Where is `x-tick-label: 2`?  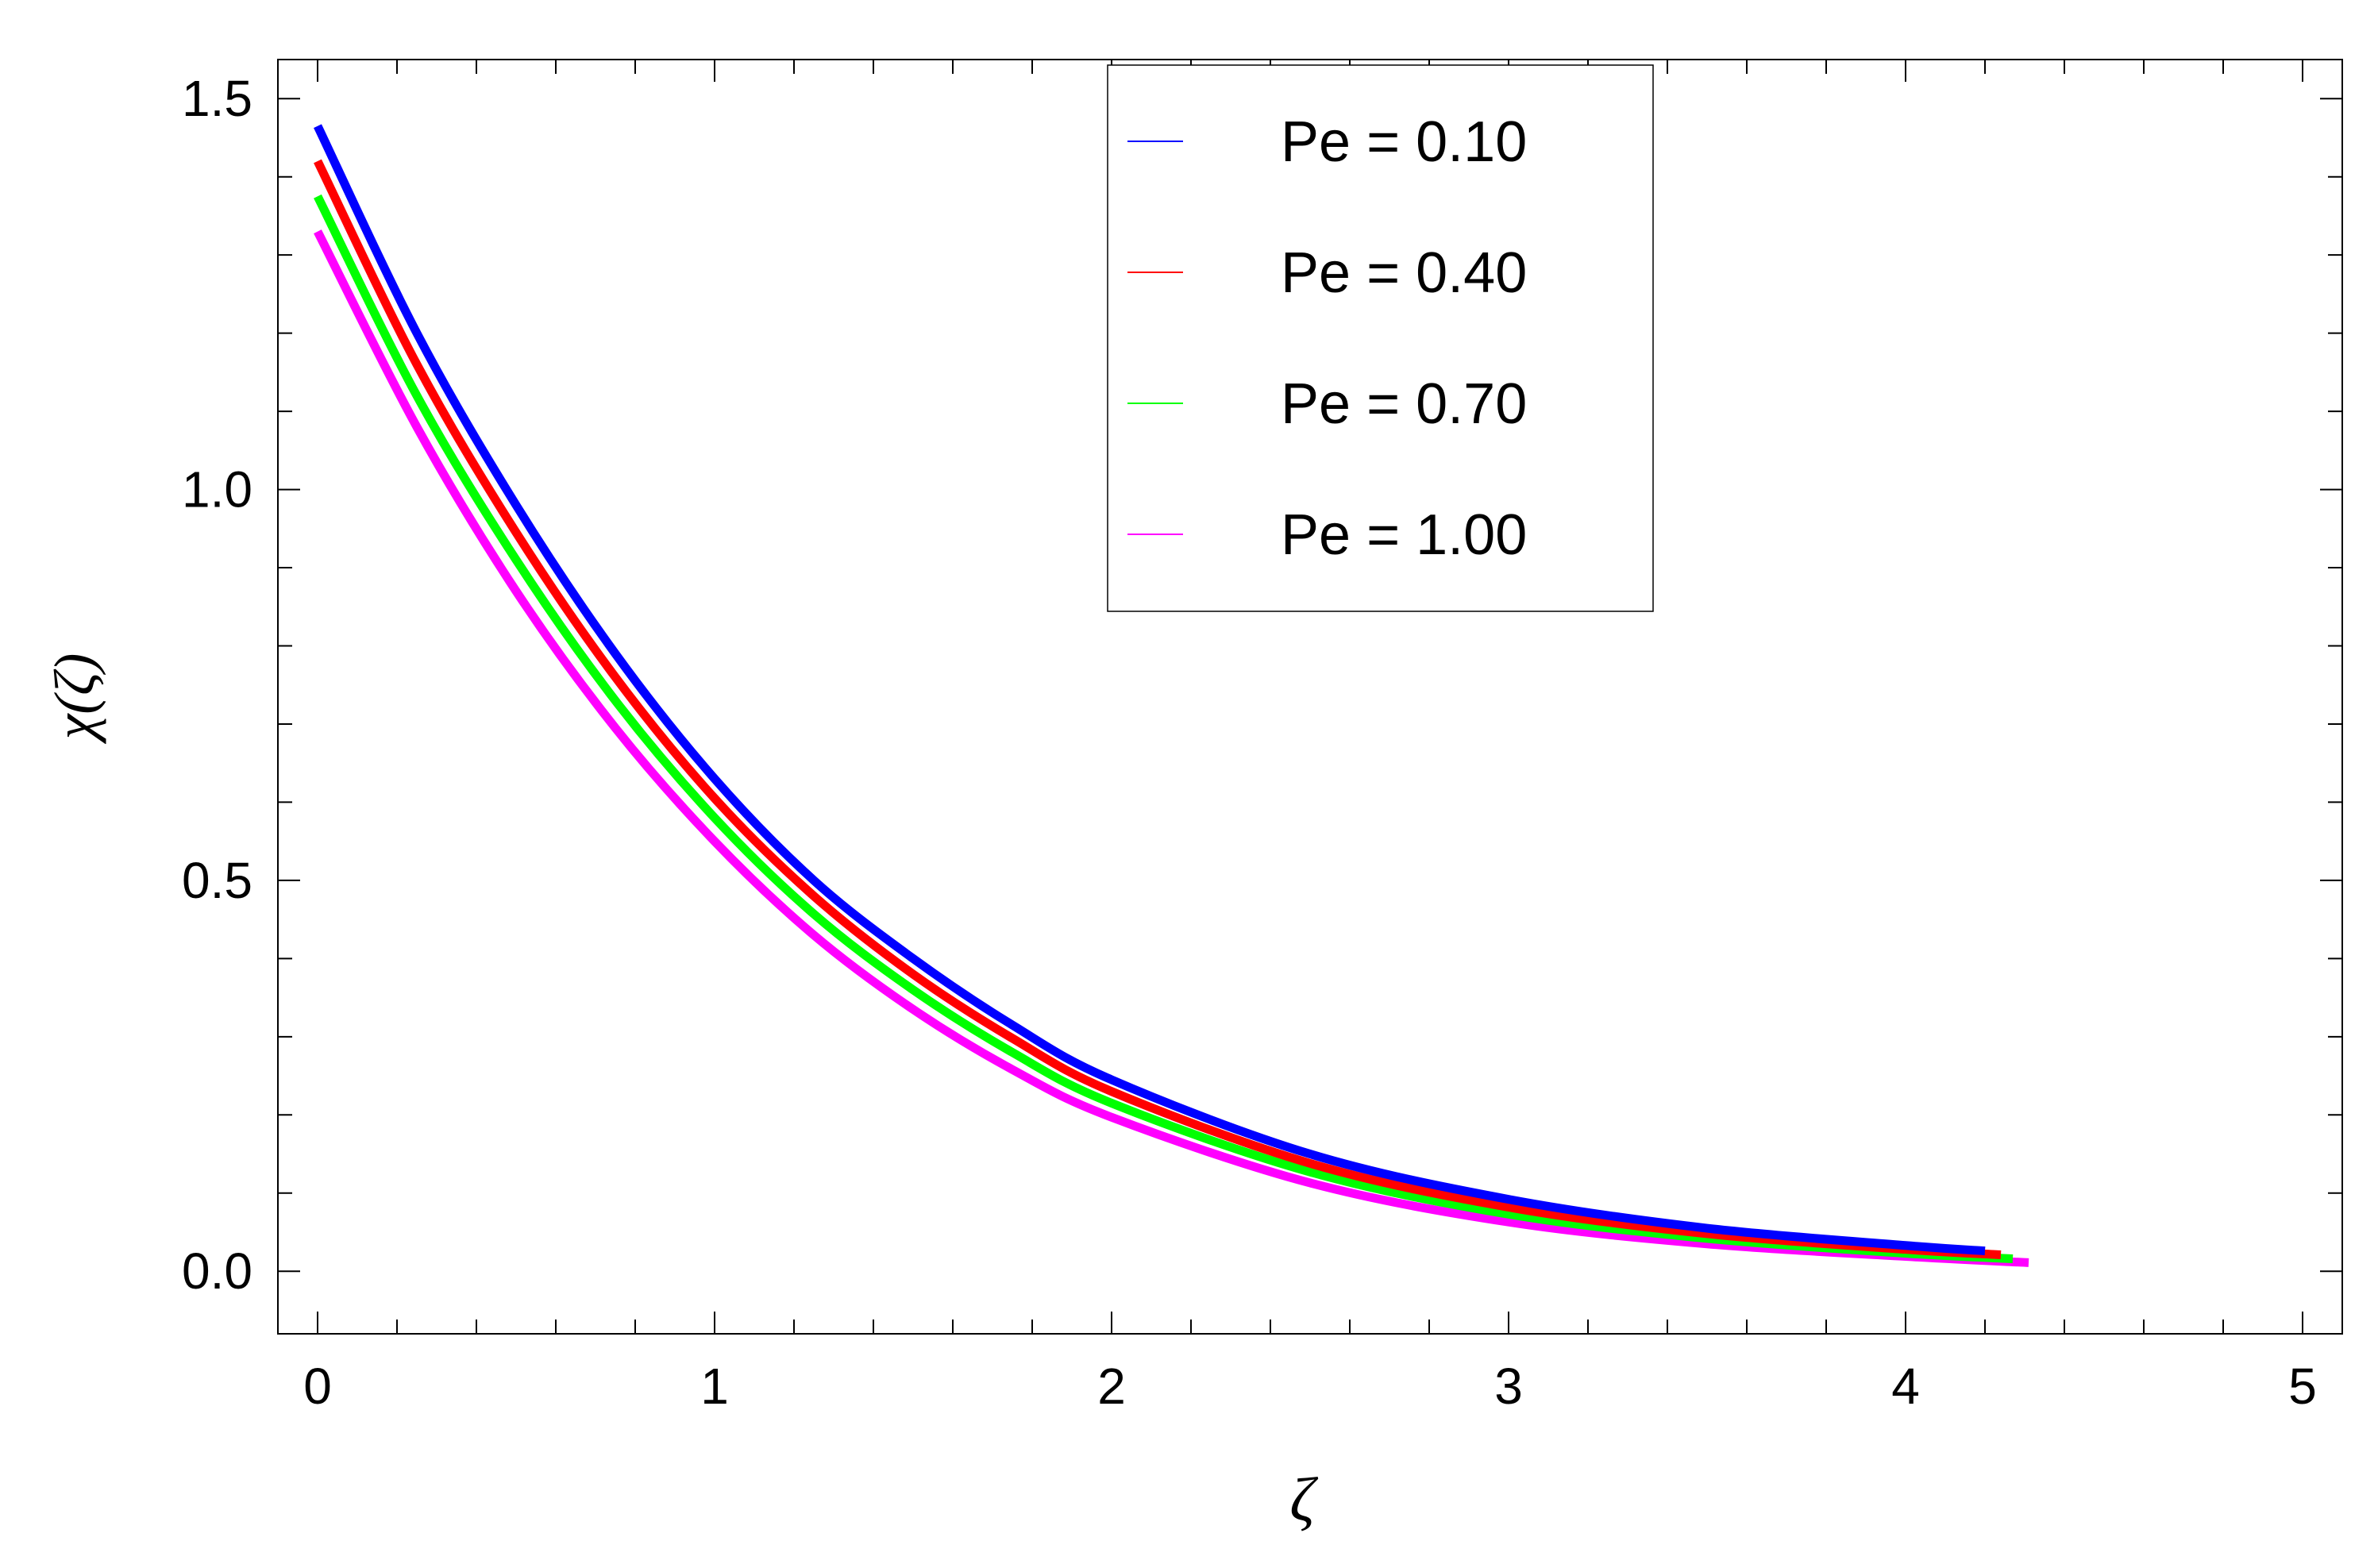 x-tick-label: 2 is located at coordinates (1111, 1386).